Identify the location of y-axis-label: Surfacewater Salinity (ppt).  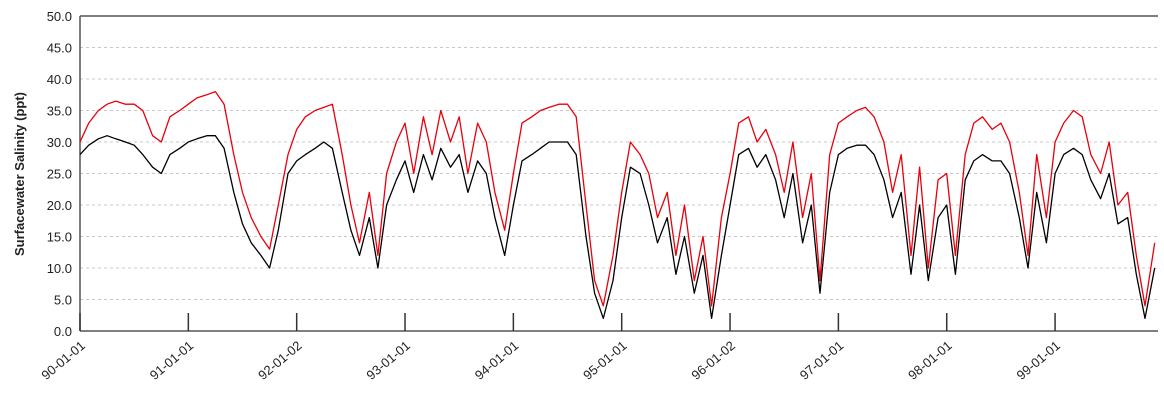
(19, 174).